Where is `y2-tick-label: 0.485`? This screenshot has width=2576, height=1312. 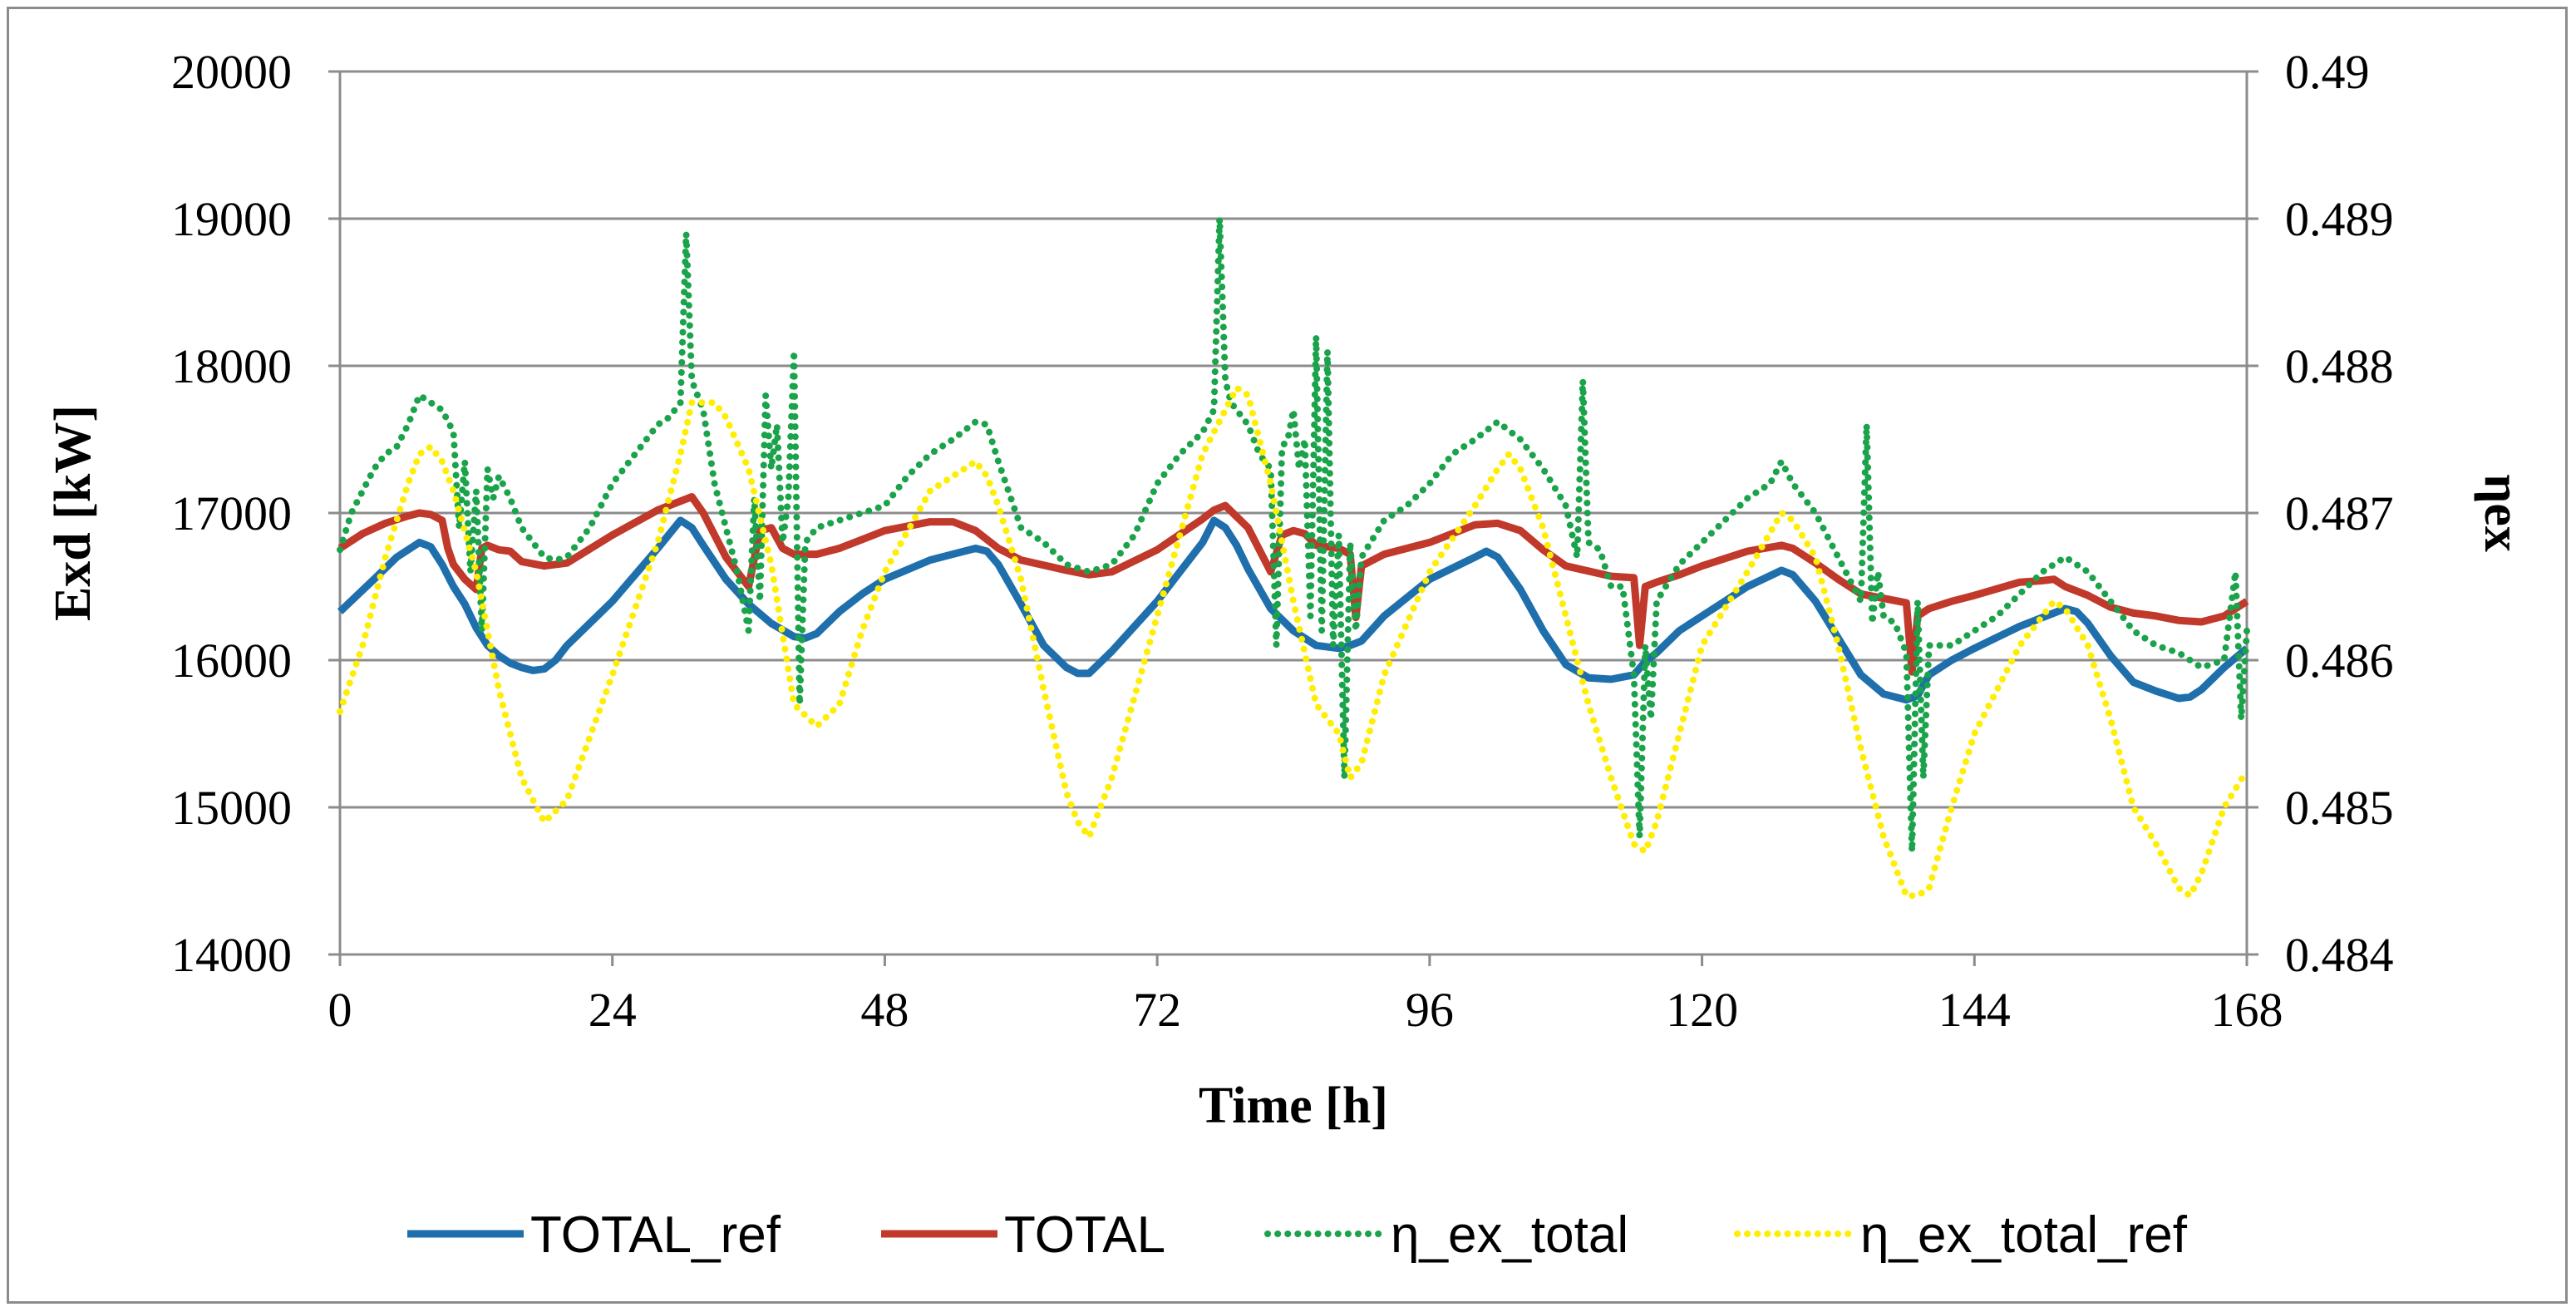 y2-tick-label: 0.485 is located at coordinates (2339, 808).